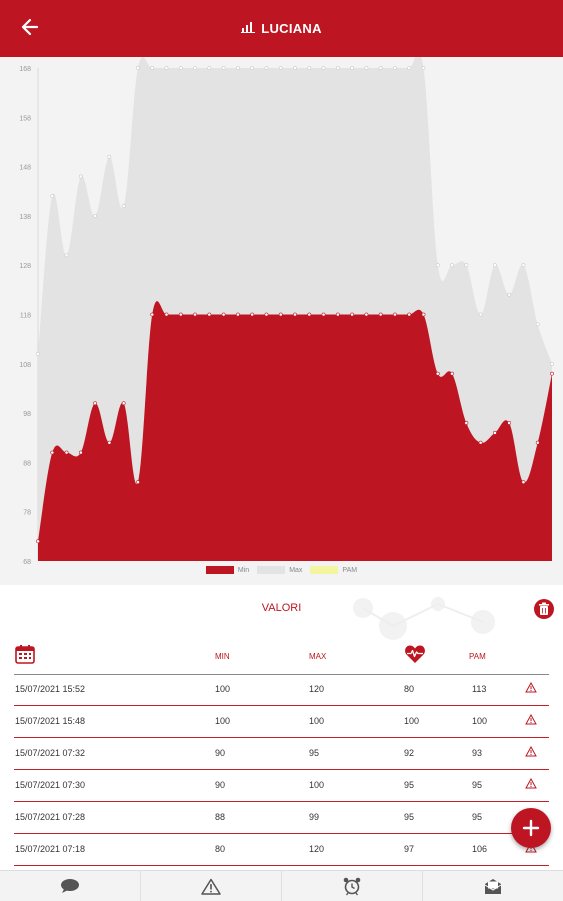 This screenshot has width=563, height=901. What do you see at coordinates (281, 722) in the screenshot?
I see `table-row: 15/07/2021 15:48 100 100 100 100` at bounding box center [281, 722].